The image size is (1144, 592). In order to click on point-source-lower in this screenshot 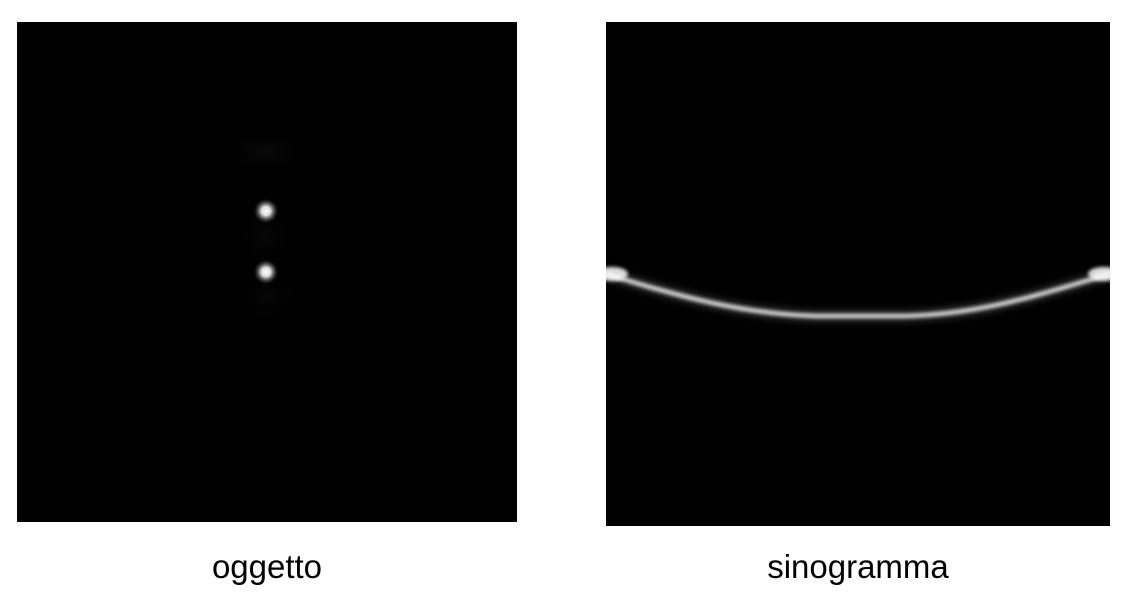, I will do `click(266, 272)`.